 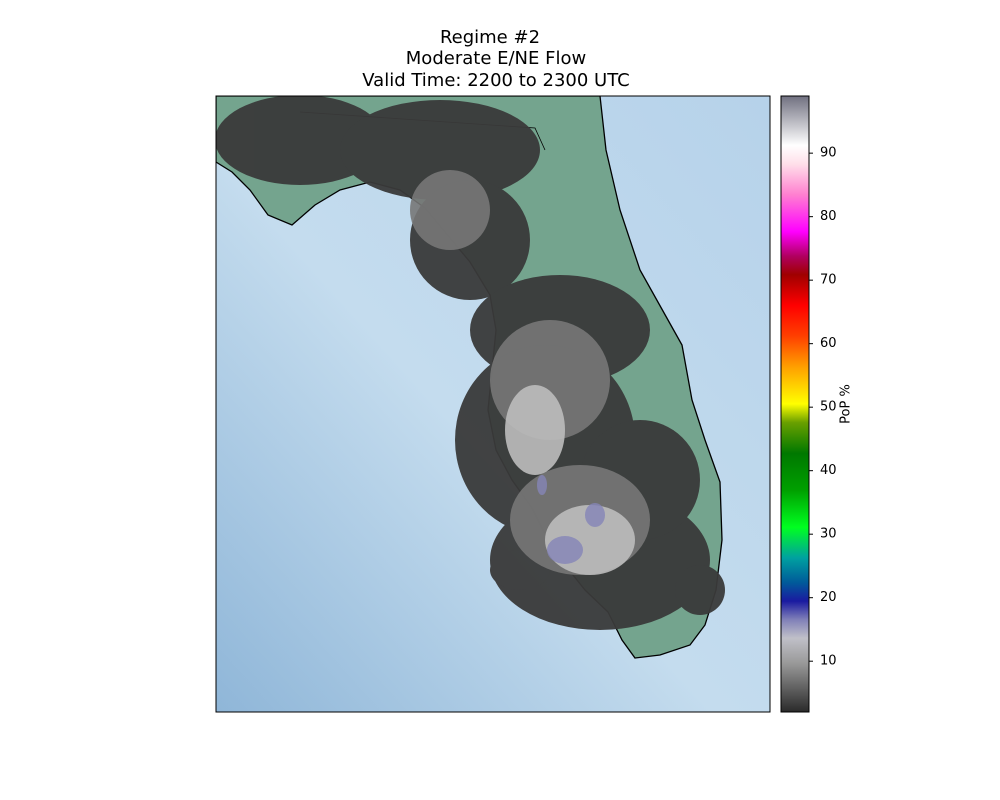 What do you see at coordinates (828, 343) in the screenshot?
I see `colorbar-tick-label: 60` at bounding box center [828, 343].